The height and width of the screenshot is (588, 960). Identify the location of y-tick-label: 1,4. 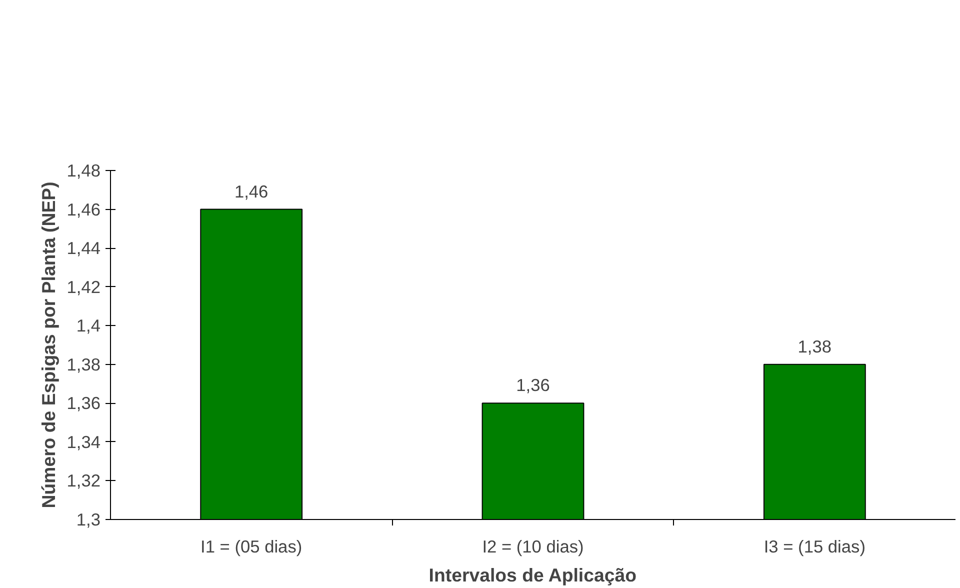
(88, 326).